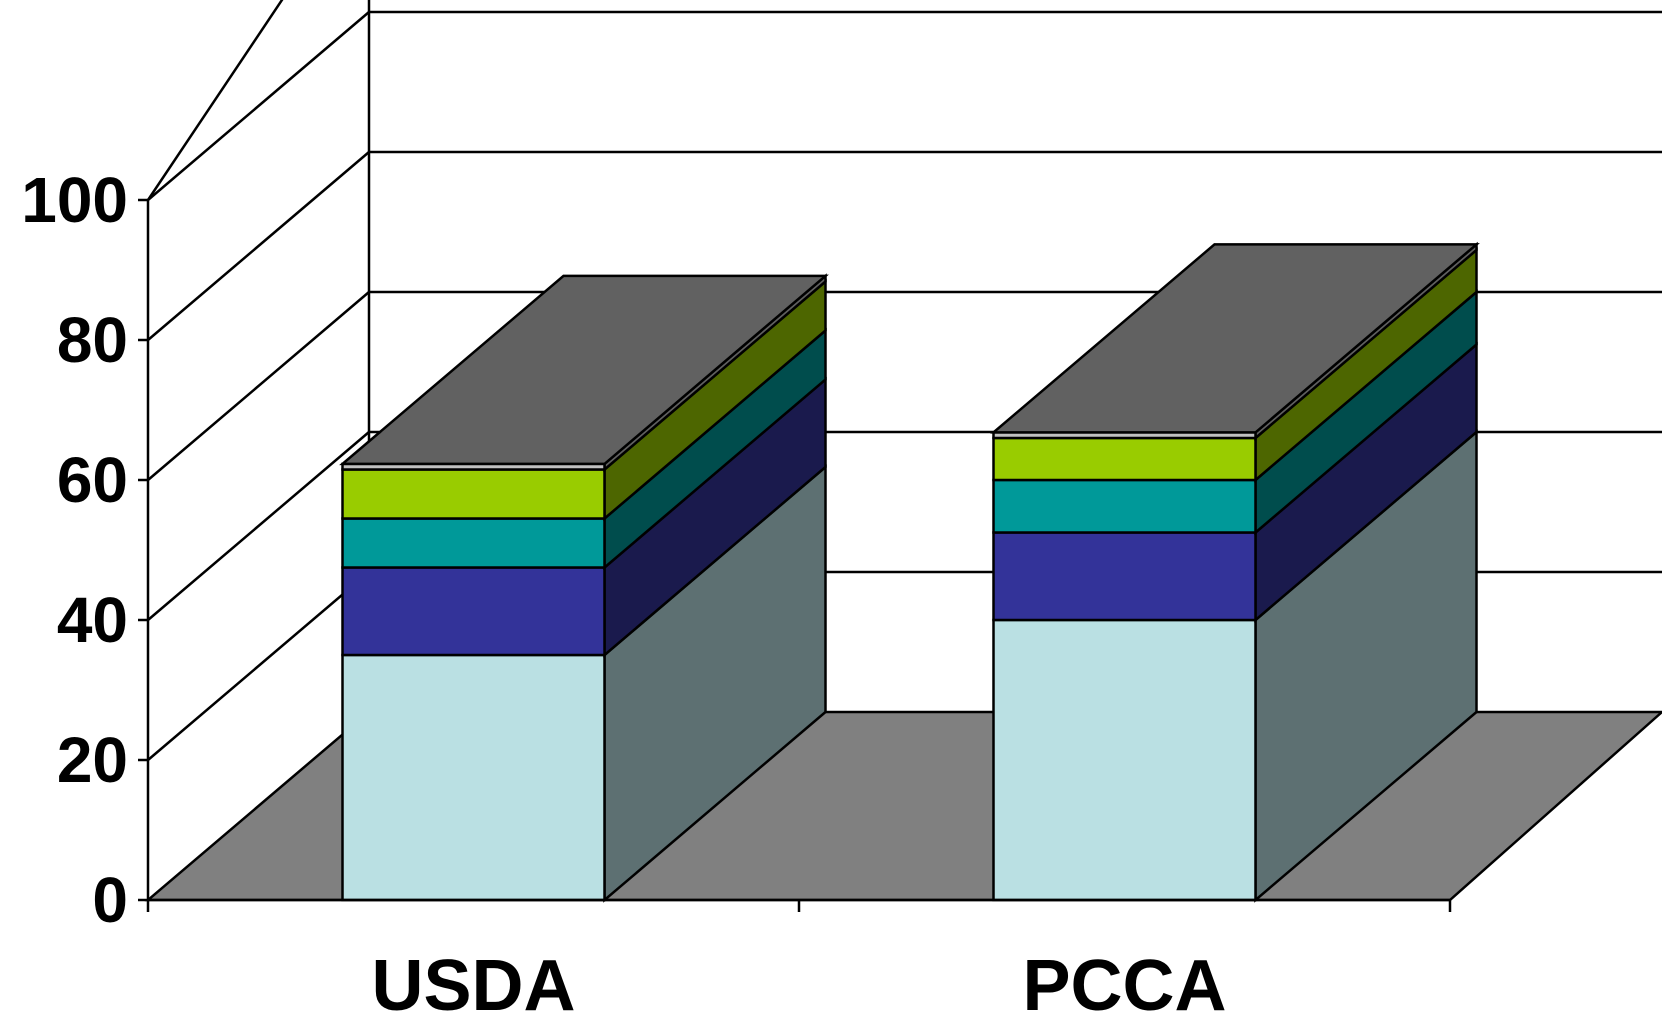  Describe the element at coordinates (1235, 338) in the screenshot. I see `bar-top-pcca` at that location.